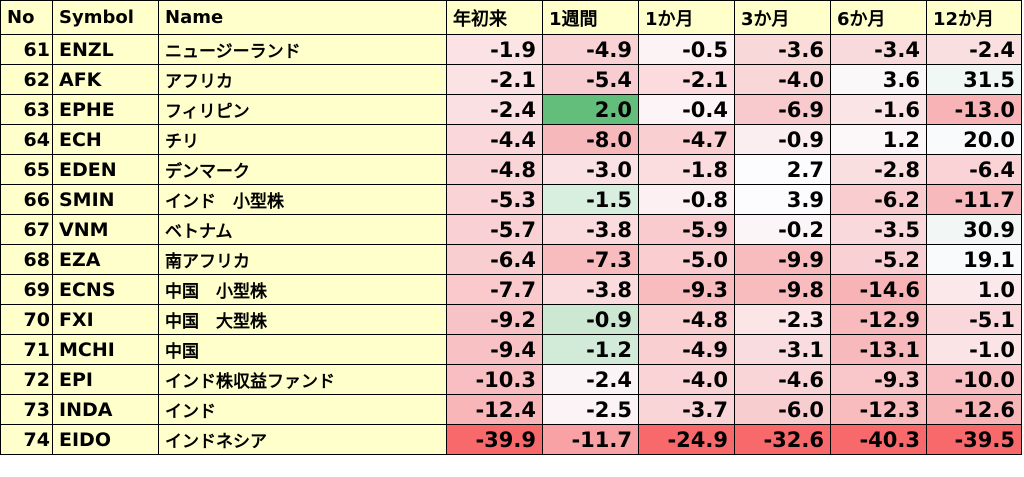 This screenshot has height=477, width=1024. I want to click on cell-1week: -8.0, so click(590, 139).